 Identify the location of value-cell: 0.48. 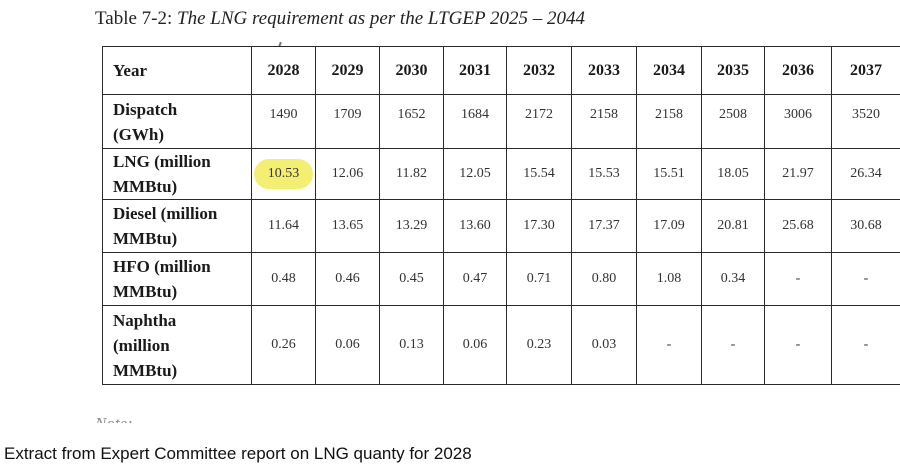
(283, 279).